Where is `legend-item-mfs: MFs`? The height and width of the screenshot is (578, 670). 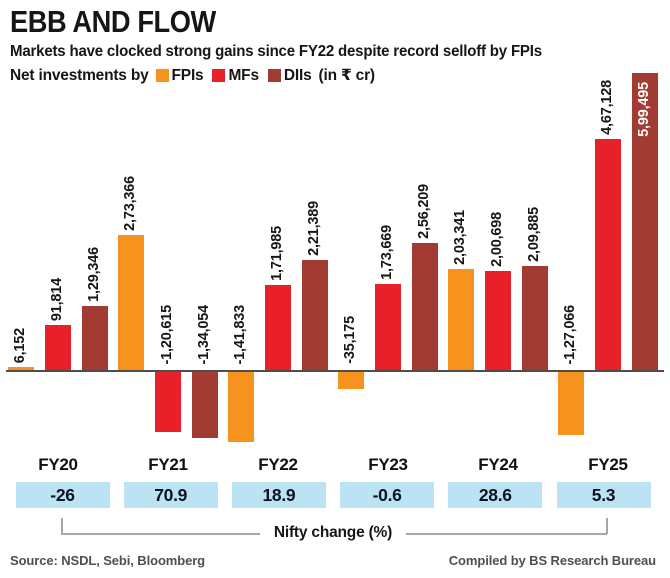 legend-item-mfs: MFs is located at coordinates (235, 75).